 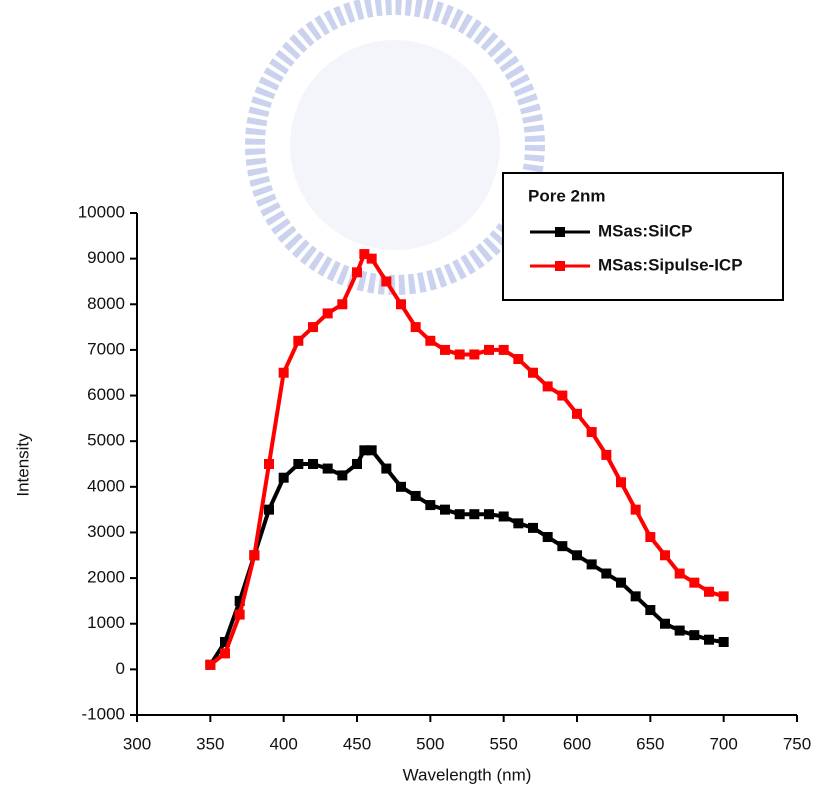 What do you see at coordinates (106, 348) in the screenshot?
I see `y-tick-label: 7000` at bounding box center [106, 348].